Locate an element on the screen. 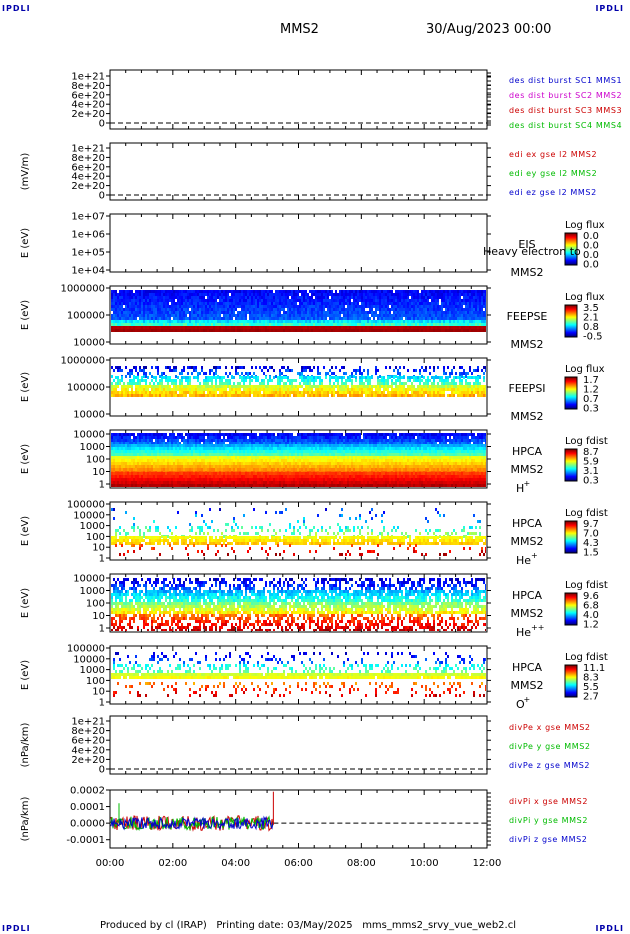 The image size is (630, 934). corner-mark-bl: IPDLI is located at coordinates (16, 928).